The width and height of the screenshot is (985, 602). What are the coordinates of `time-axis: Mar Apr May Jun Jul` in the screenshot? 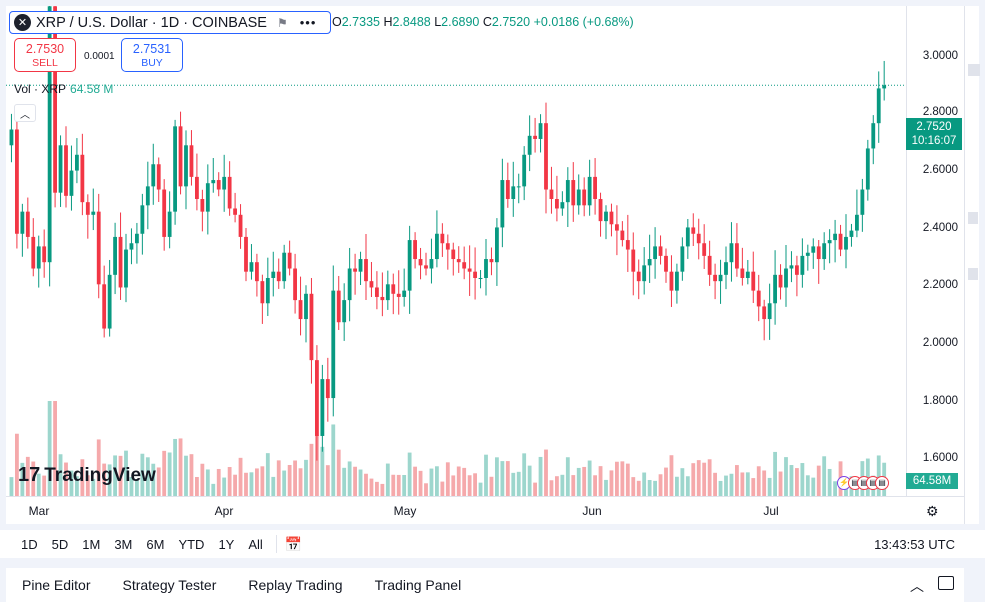 It's located at (485, 510).